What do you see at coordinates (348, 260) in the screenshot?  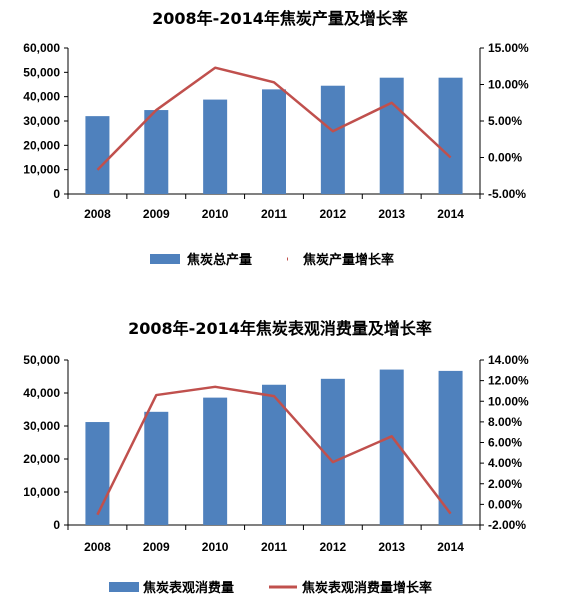 I see `legend-line-label: 焦炭产量增长率` at bounding box center [348, 260].